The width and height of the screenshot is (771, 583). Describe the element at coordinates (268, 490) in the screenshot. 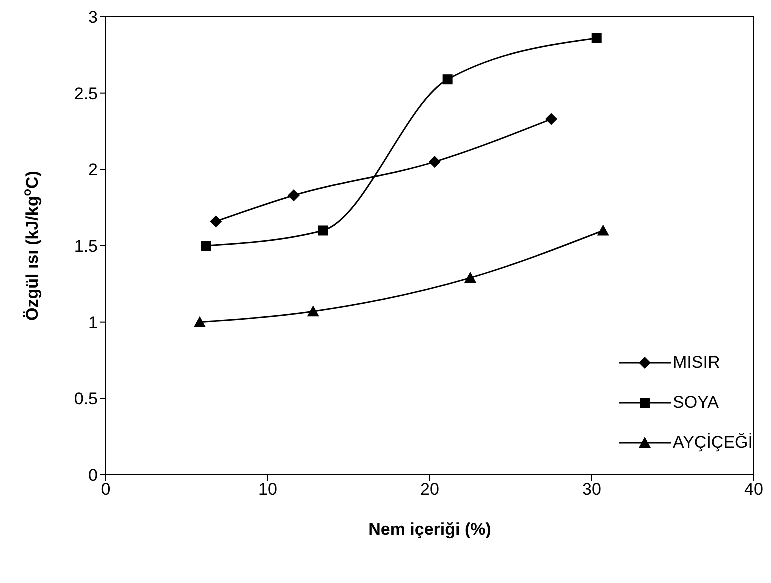

I see `x-tick-label: 10` at that location.